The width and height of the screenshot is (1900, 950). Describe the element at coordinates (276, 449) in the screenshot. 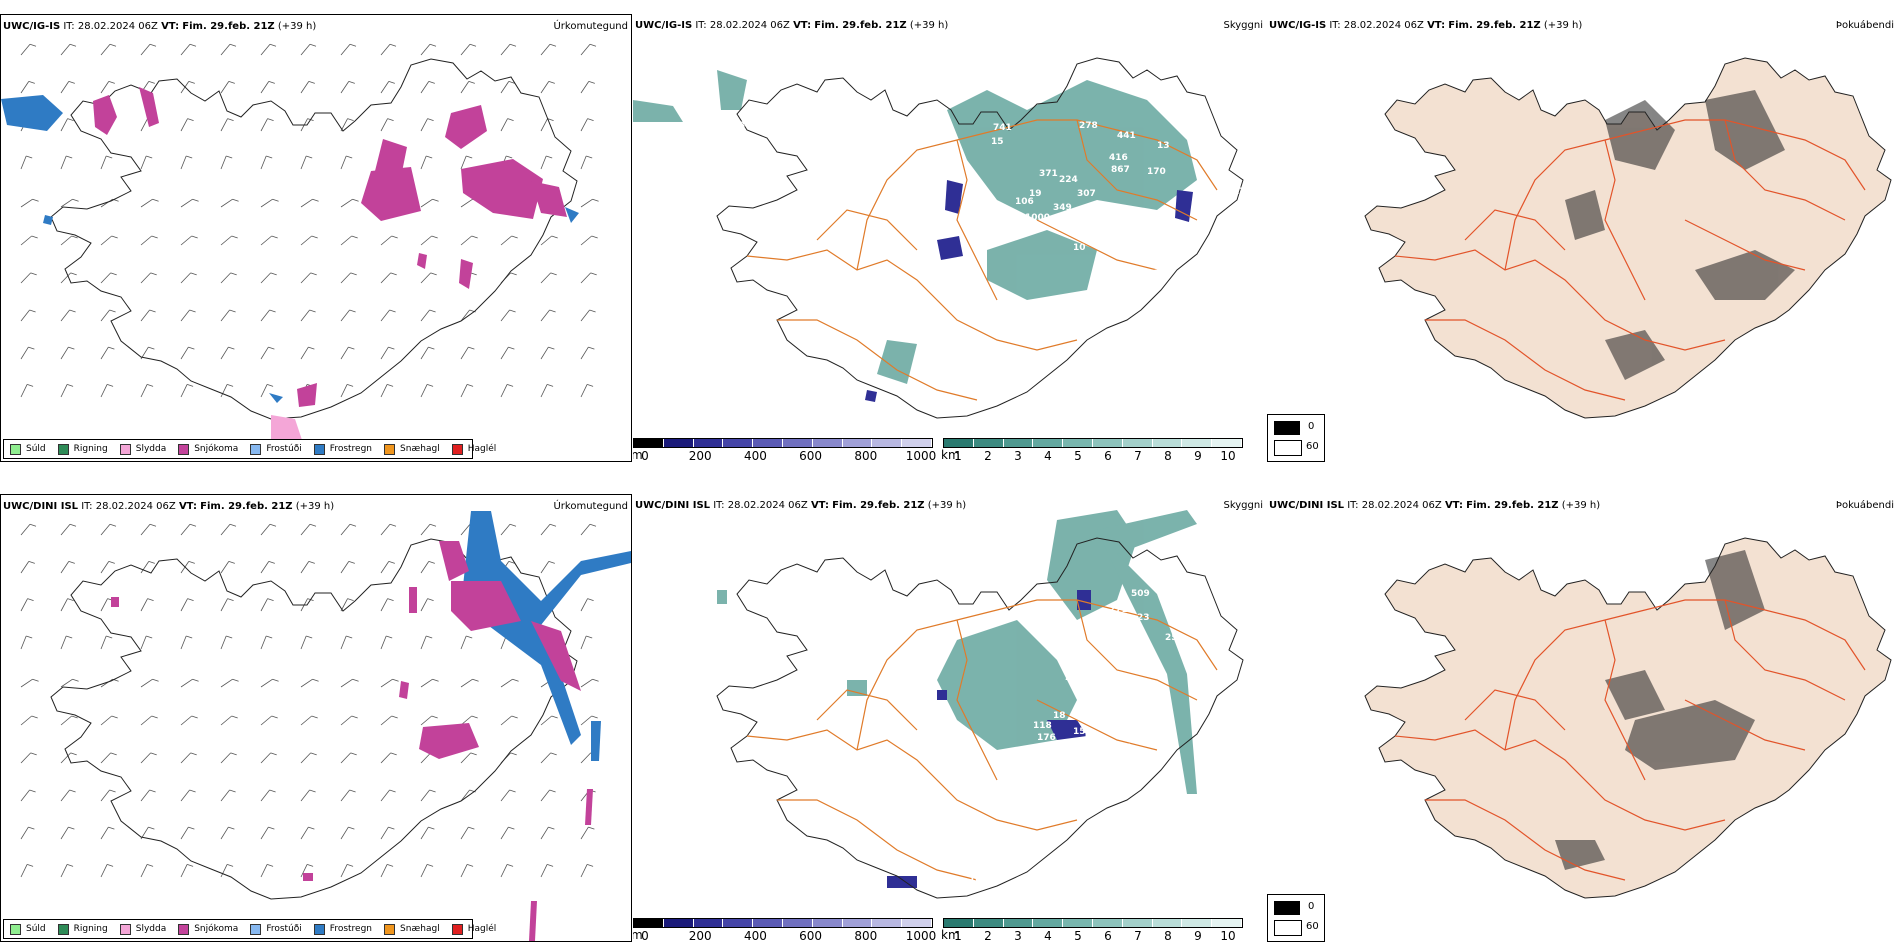

I see `legend-item-frostúði: Frostúði` at that location.